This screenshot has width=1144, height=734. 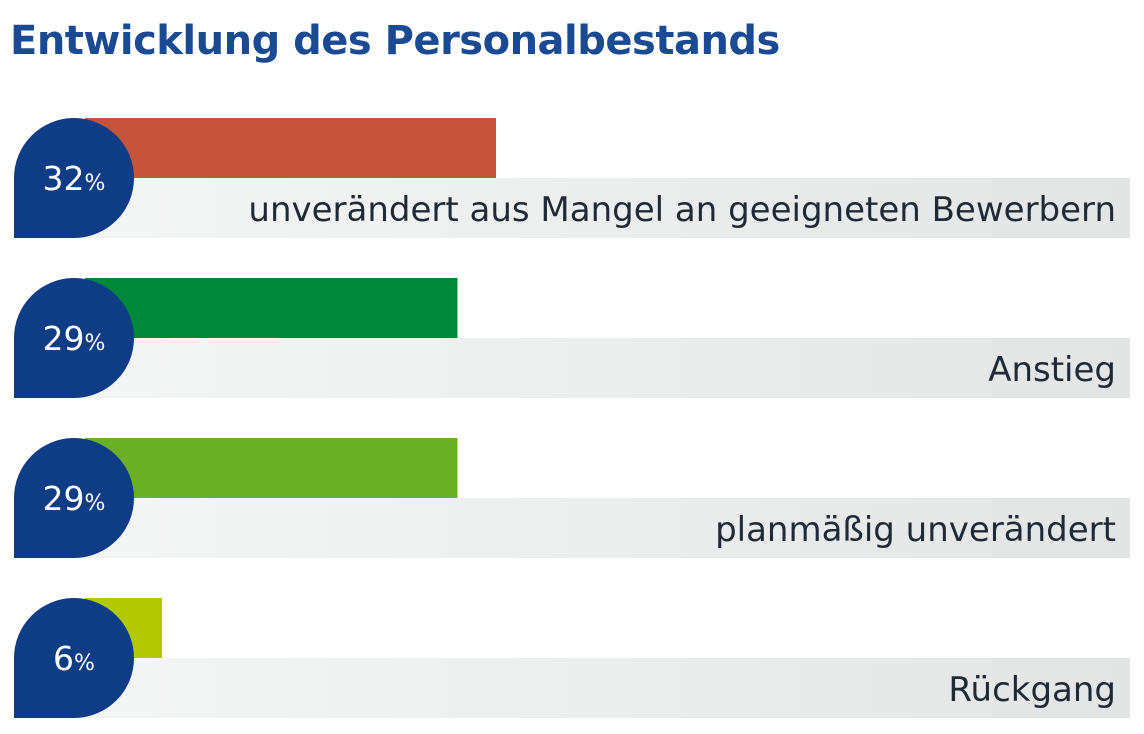 I want to click on category-label: Rückgang, so click(x=1032, y=690).